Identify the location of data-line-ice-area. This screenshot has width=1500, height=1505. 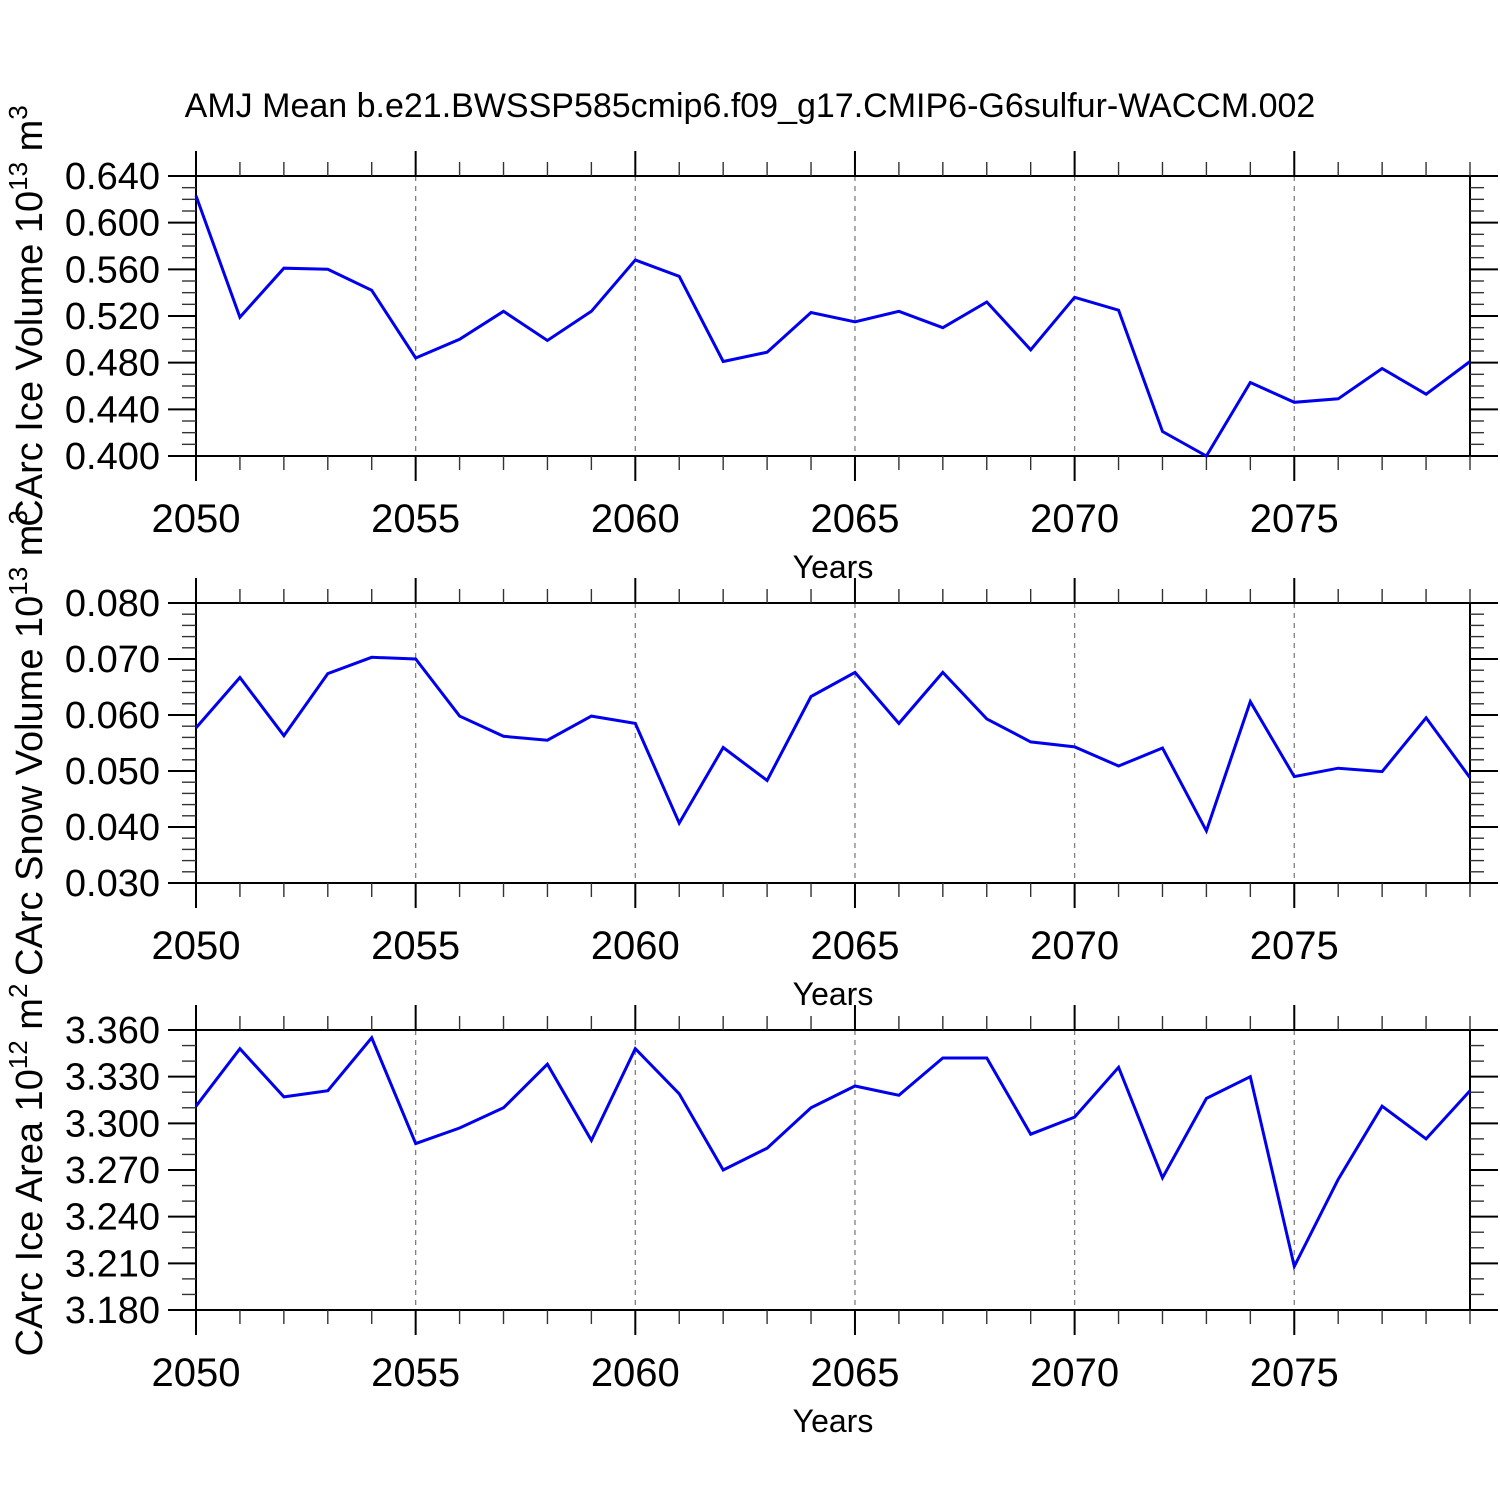
(833, 1152).